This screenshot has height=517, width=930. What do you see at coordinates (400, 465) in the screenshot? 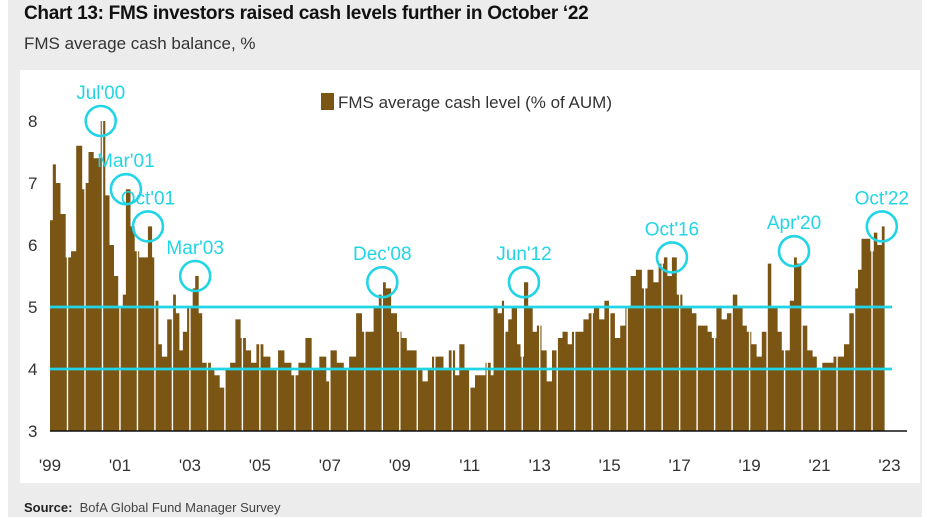
I see `x-tick-label: '09` at bounding box center [400, 465].